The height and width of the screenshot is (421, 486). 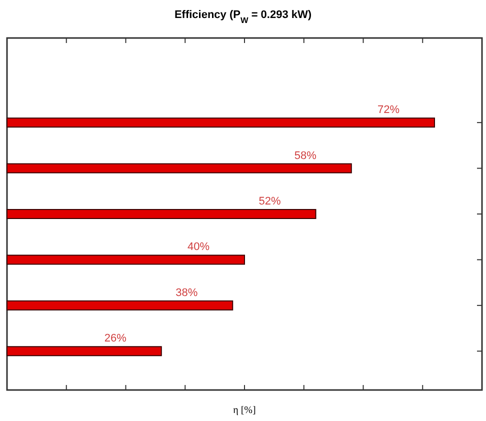 What do you see at coordinates (388, 110) in the screenshot?
I see `data-label: 72%` at bounding box center [388, 110].